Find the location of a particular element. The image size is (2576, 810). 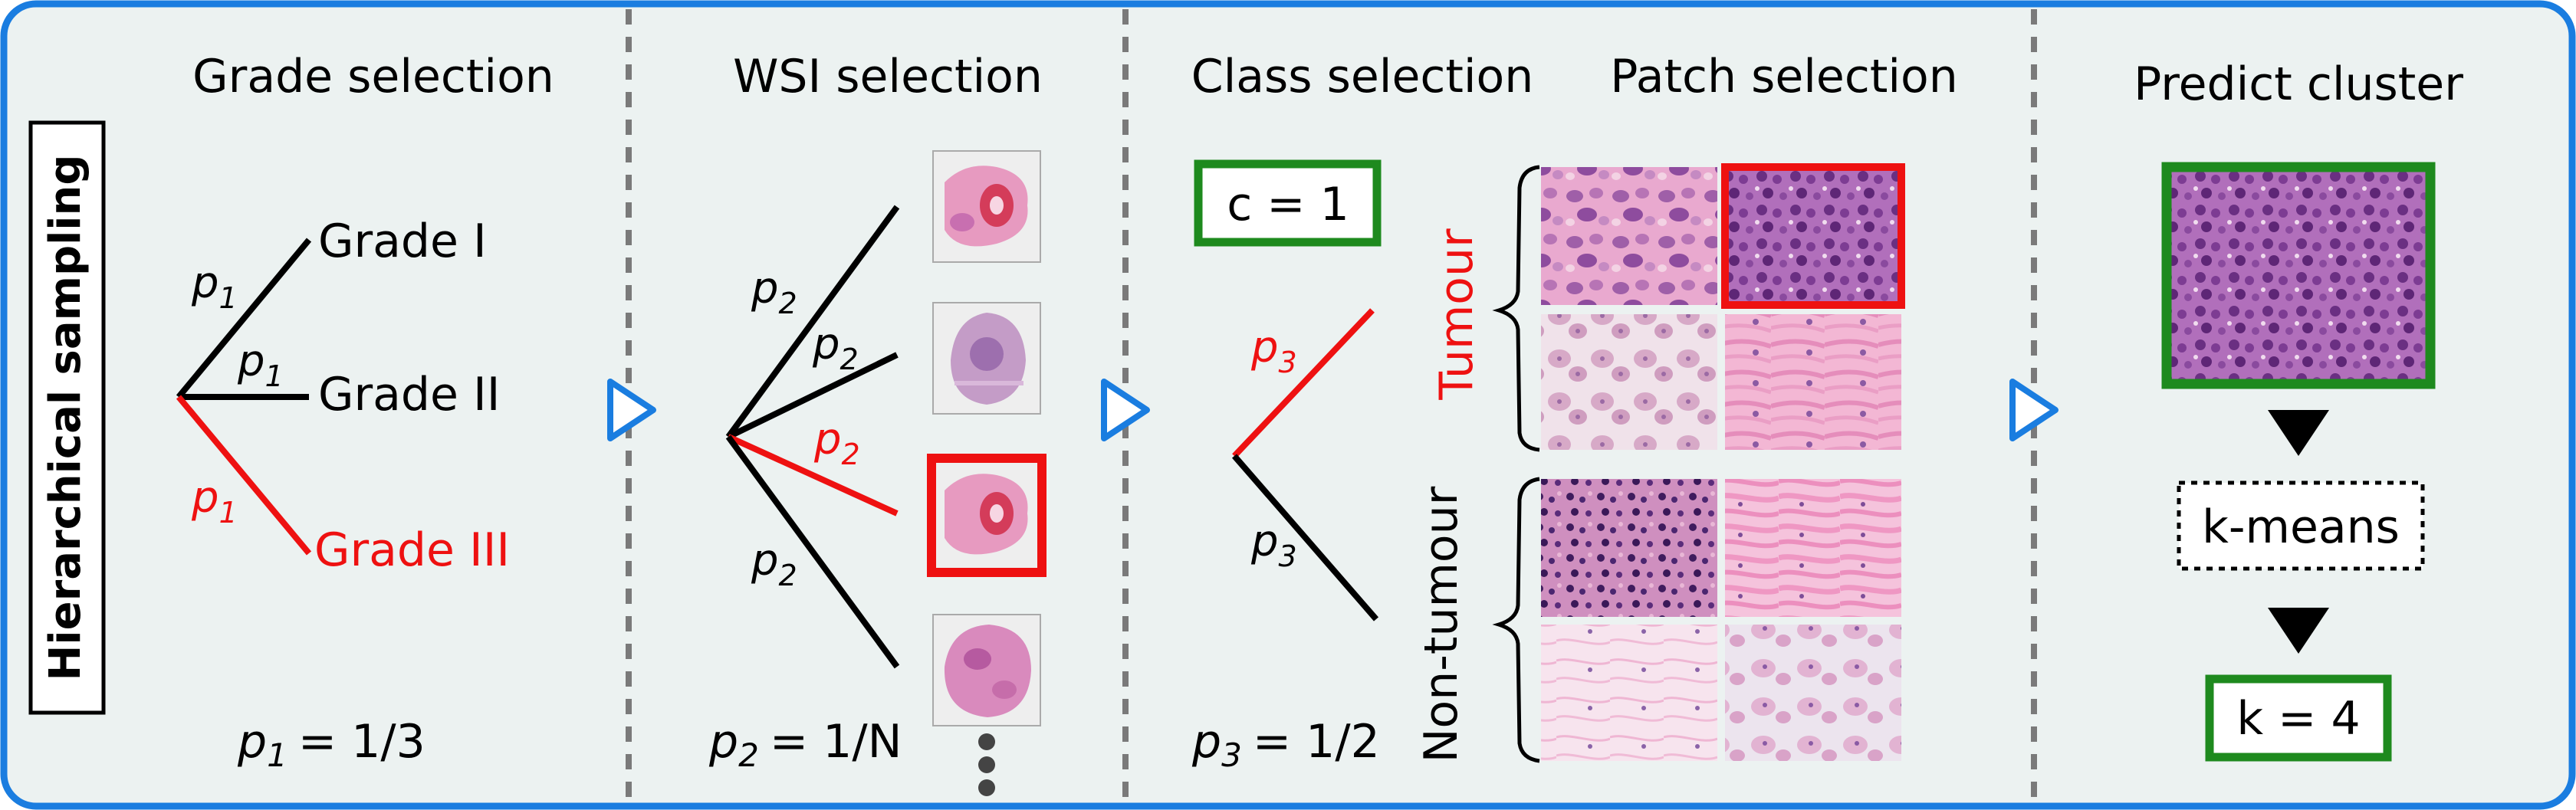

class-branch-non-tumour is located at coordinates (1305, 537).